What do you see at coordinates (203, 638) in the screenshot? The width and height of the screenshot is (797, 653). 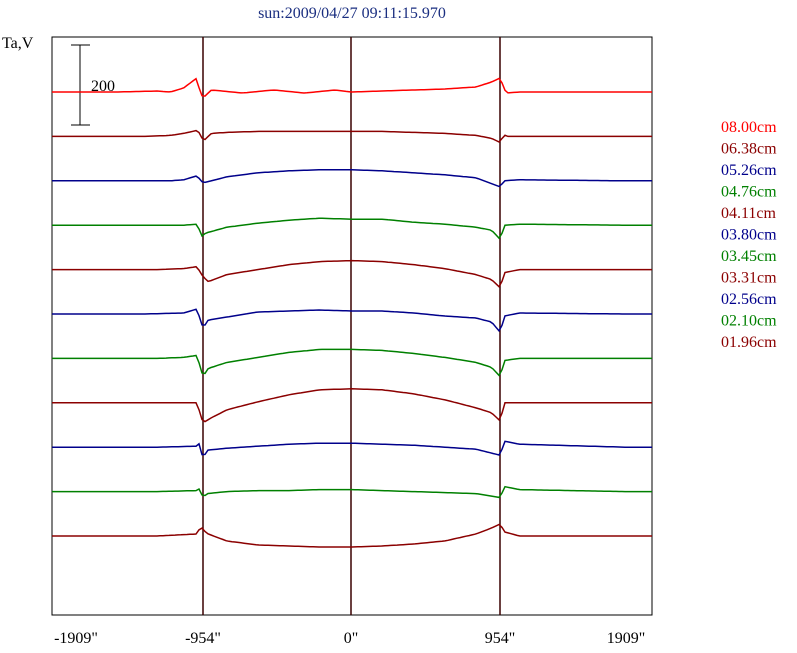 I see `x-tick-label: -954"` at bounding box center [203, 638].